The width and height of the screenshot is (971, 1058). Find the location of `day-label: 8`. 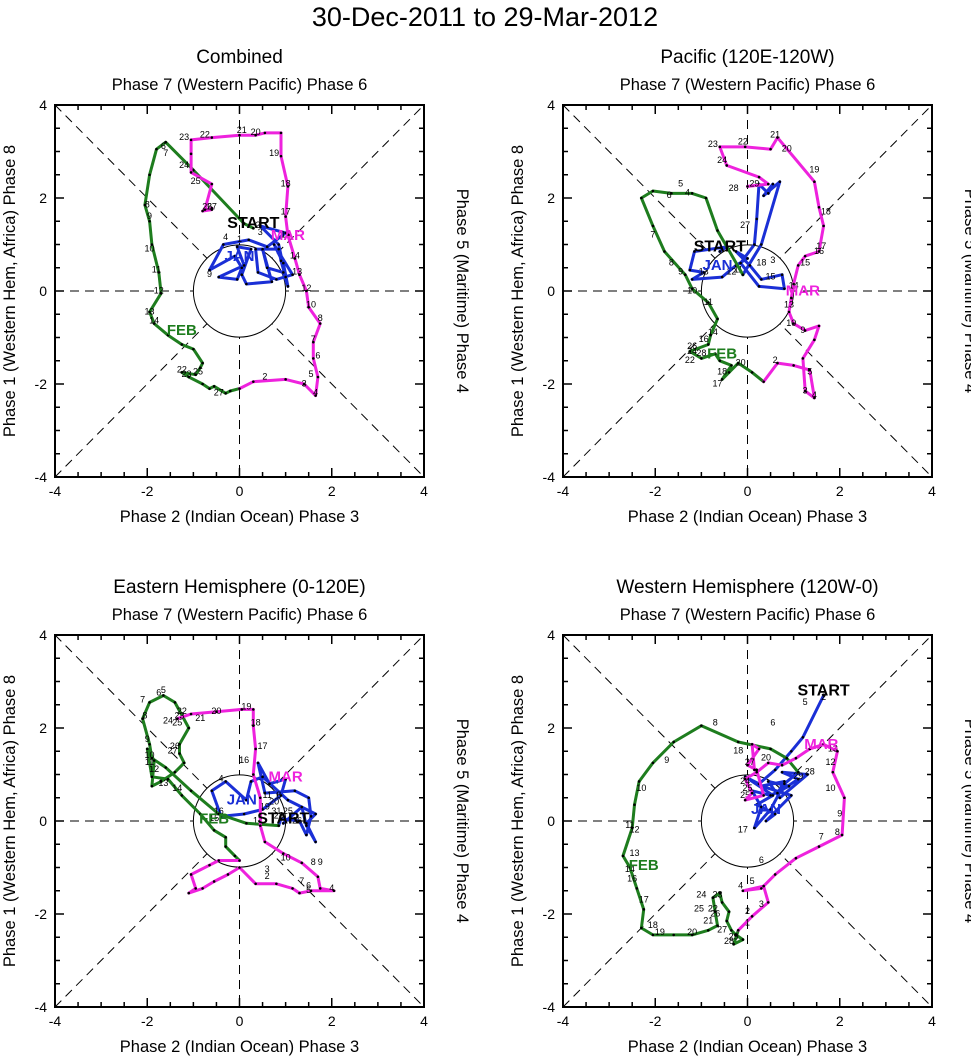

day-label: 8 is located at coordinates (278, 795).